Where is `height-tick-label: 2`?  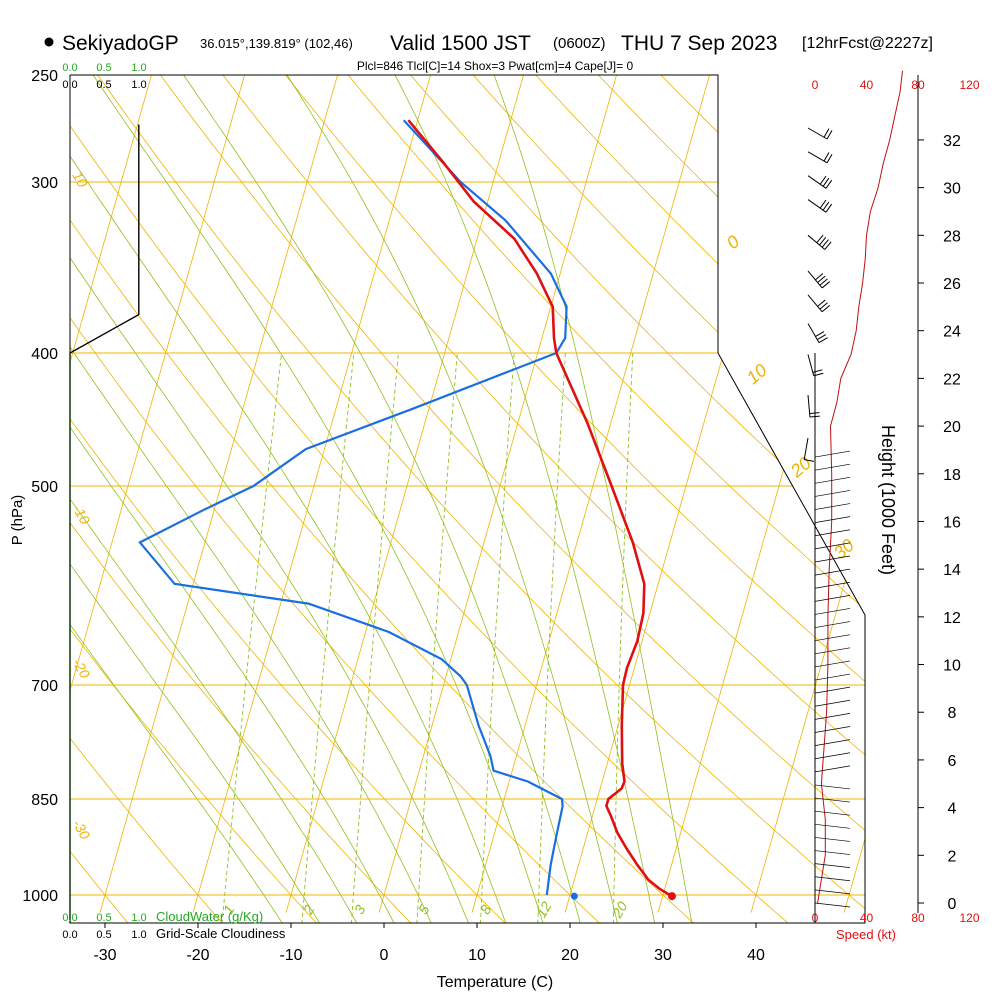
height-tick-label: 2 is located at coordinates (952, 856).